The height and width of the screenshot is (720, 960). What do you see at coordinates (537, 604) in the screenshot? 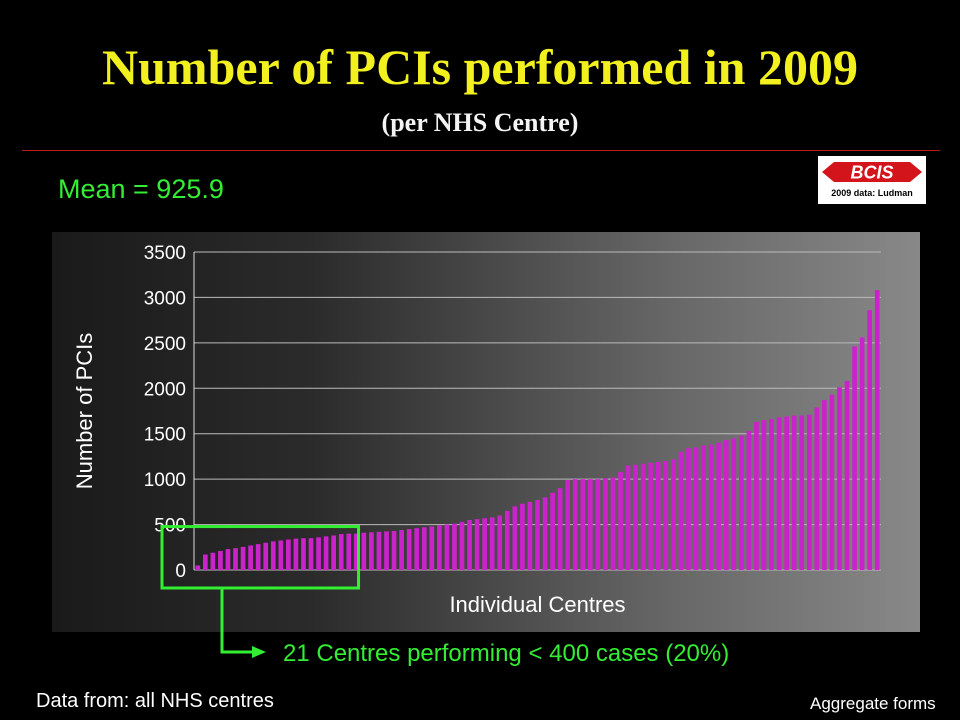
I see `x-axis-label: Individual Centres` at bounding box center [537, 604].